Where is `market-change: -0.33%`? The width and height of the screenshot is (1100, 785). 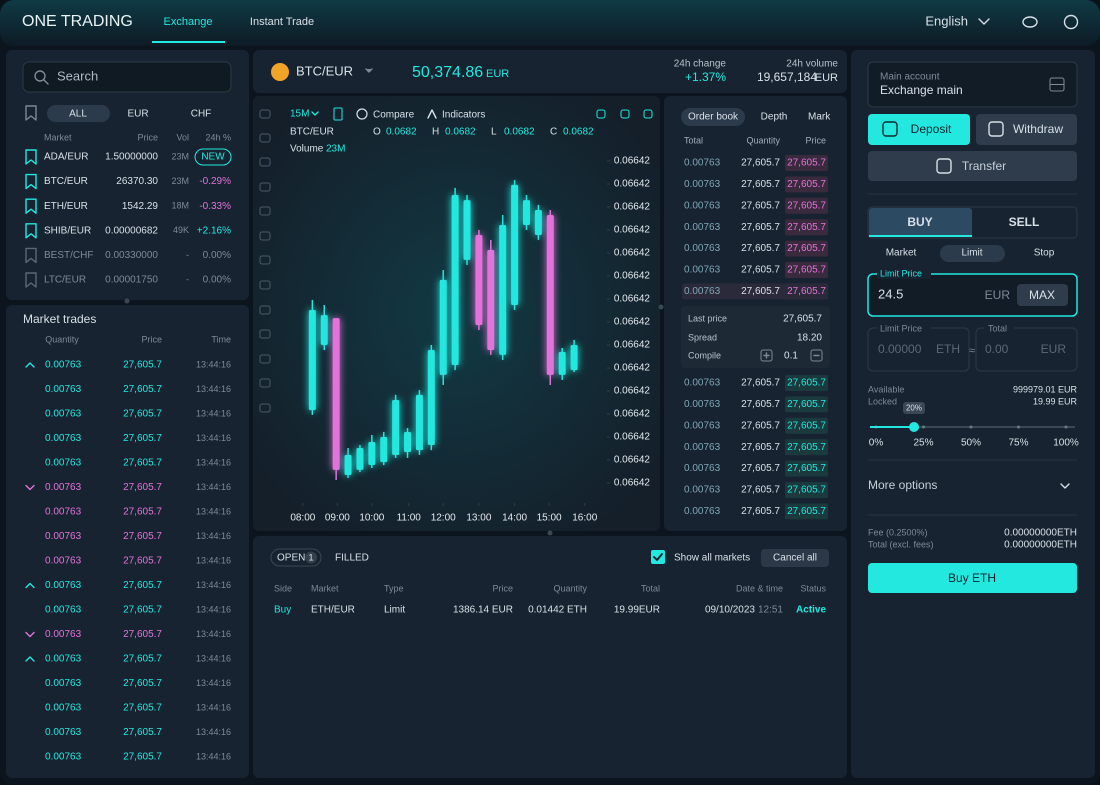 market-change: -0.33% is located at coordinates (215, 206).